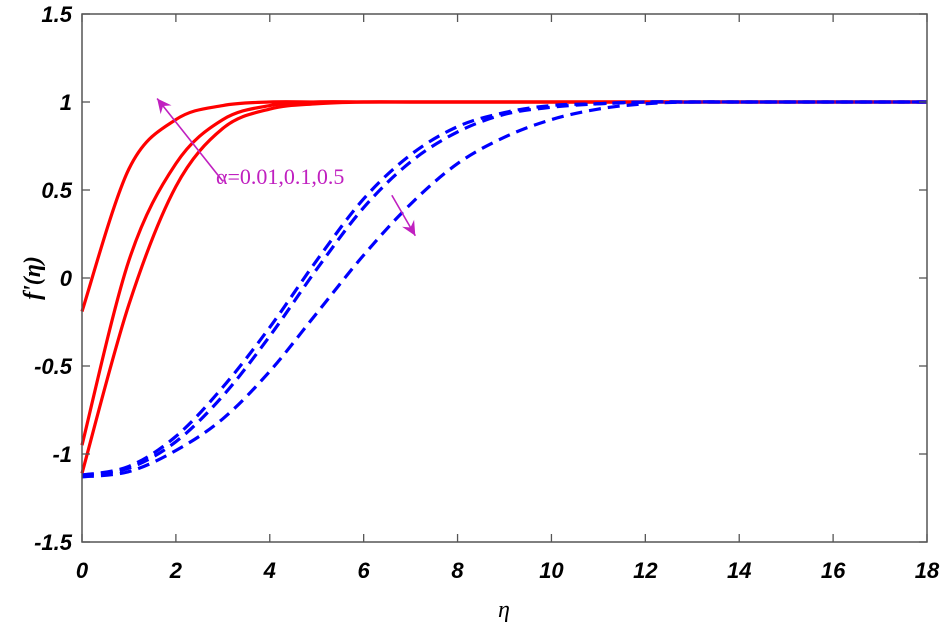 This screenshot has height=637, width=945. I want to click on alpha-annotation-label: α=0.01,0.1,0.5, so click(280, 176).